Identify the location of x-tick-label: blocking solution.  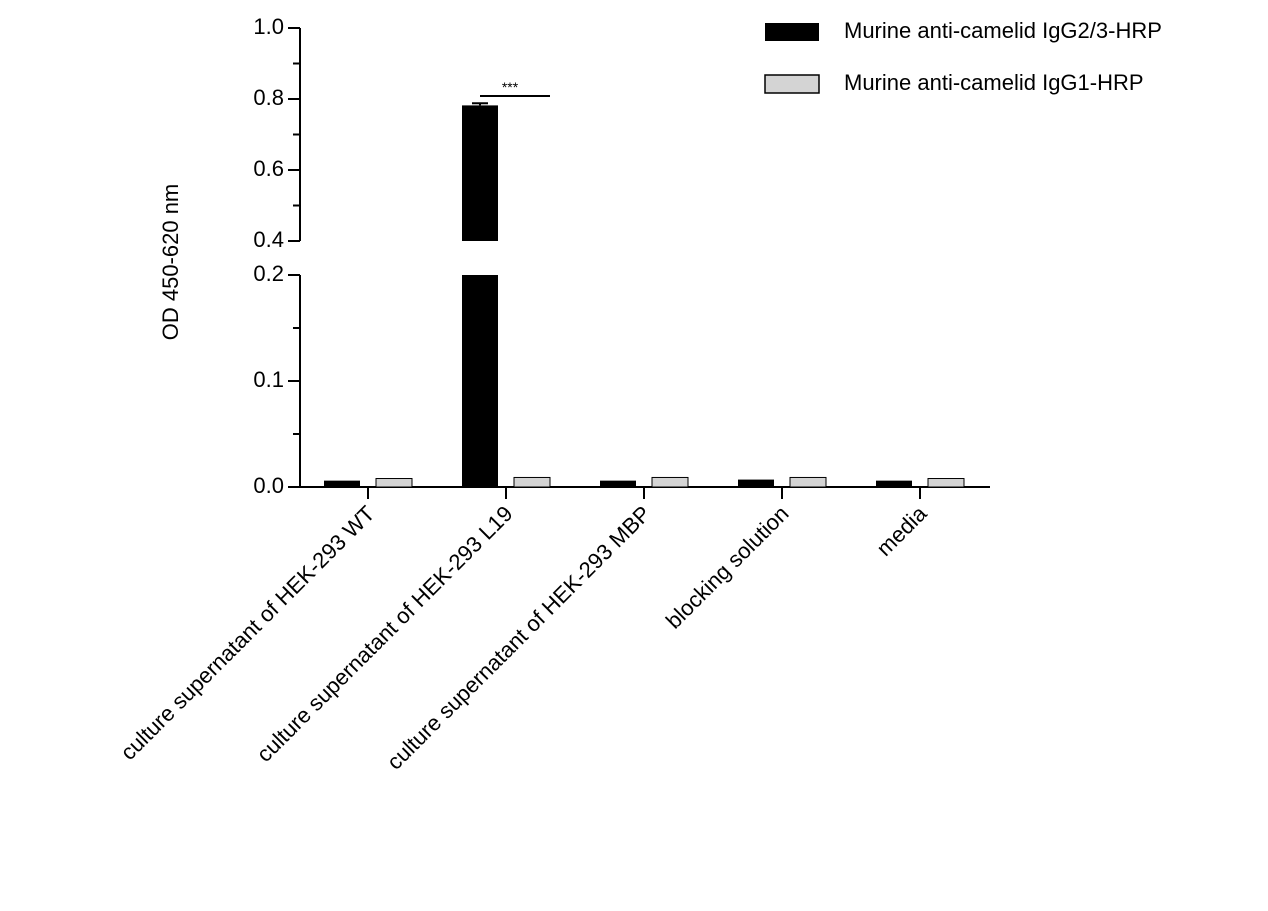
(727, 567).